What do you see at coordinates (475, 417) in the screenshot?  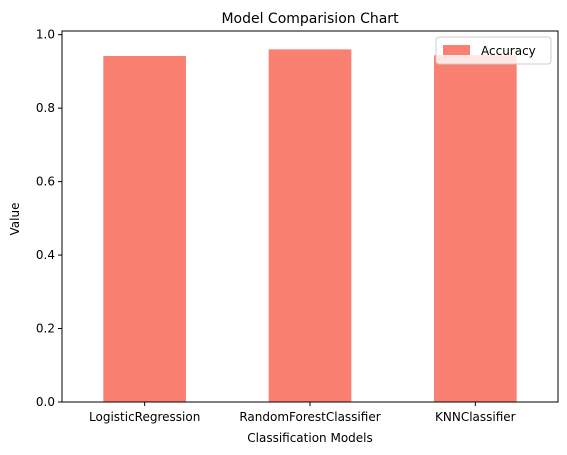 I see `x-tick-label: KNNClassifier` at bounding box center [475, 417].